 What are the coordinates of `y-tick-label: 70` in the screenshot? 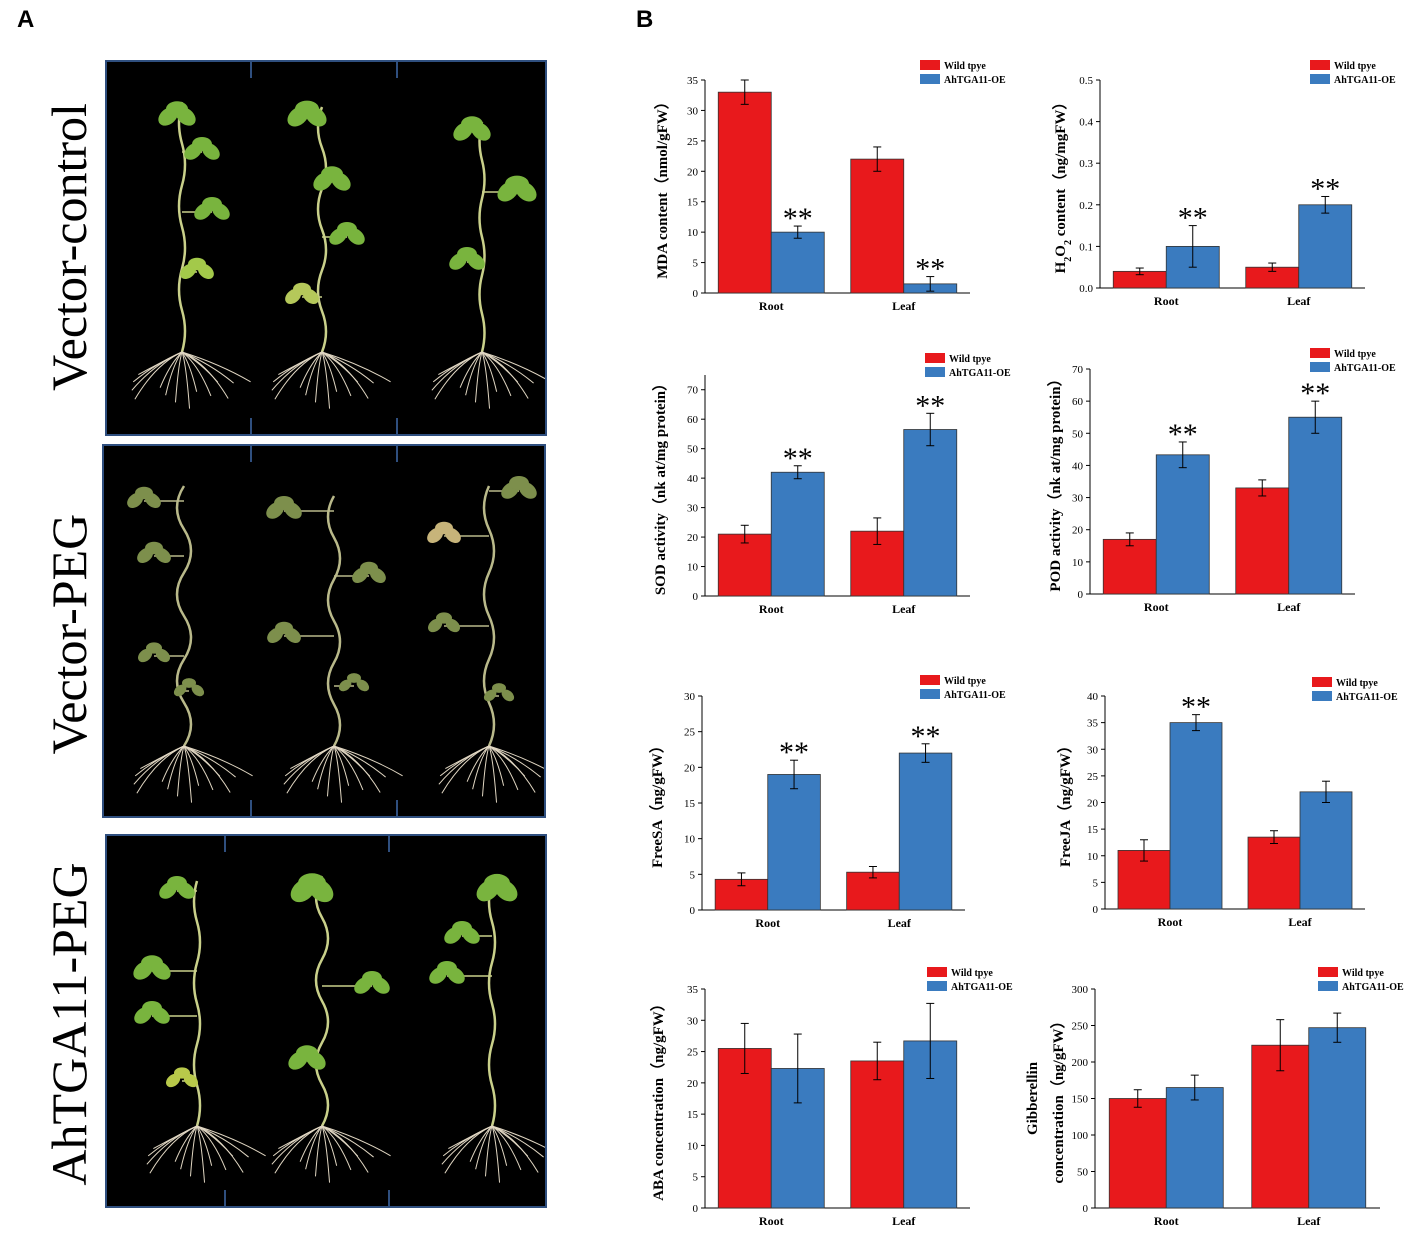 It's located at (1078, 370).